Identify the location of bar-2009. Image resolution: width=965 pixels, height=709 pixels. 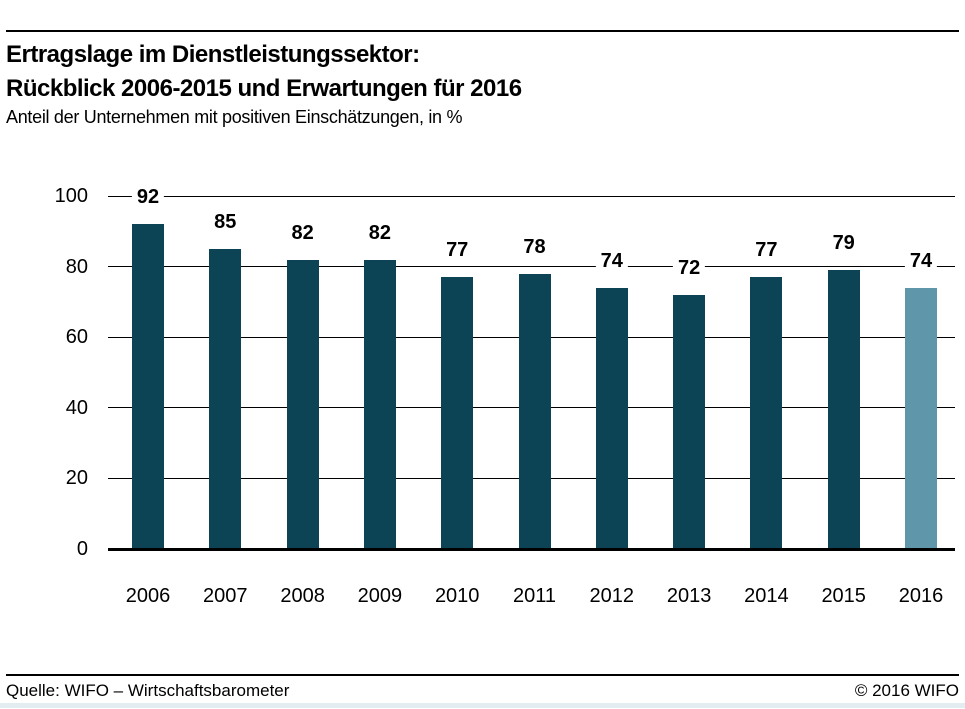
(379, 404).